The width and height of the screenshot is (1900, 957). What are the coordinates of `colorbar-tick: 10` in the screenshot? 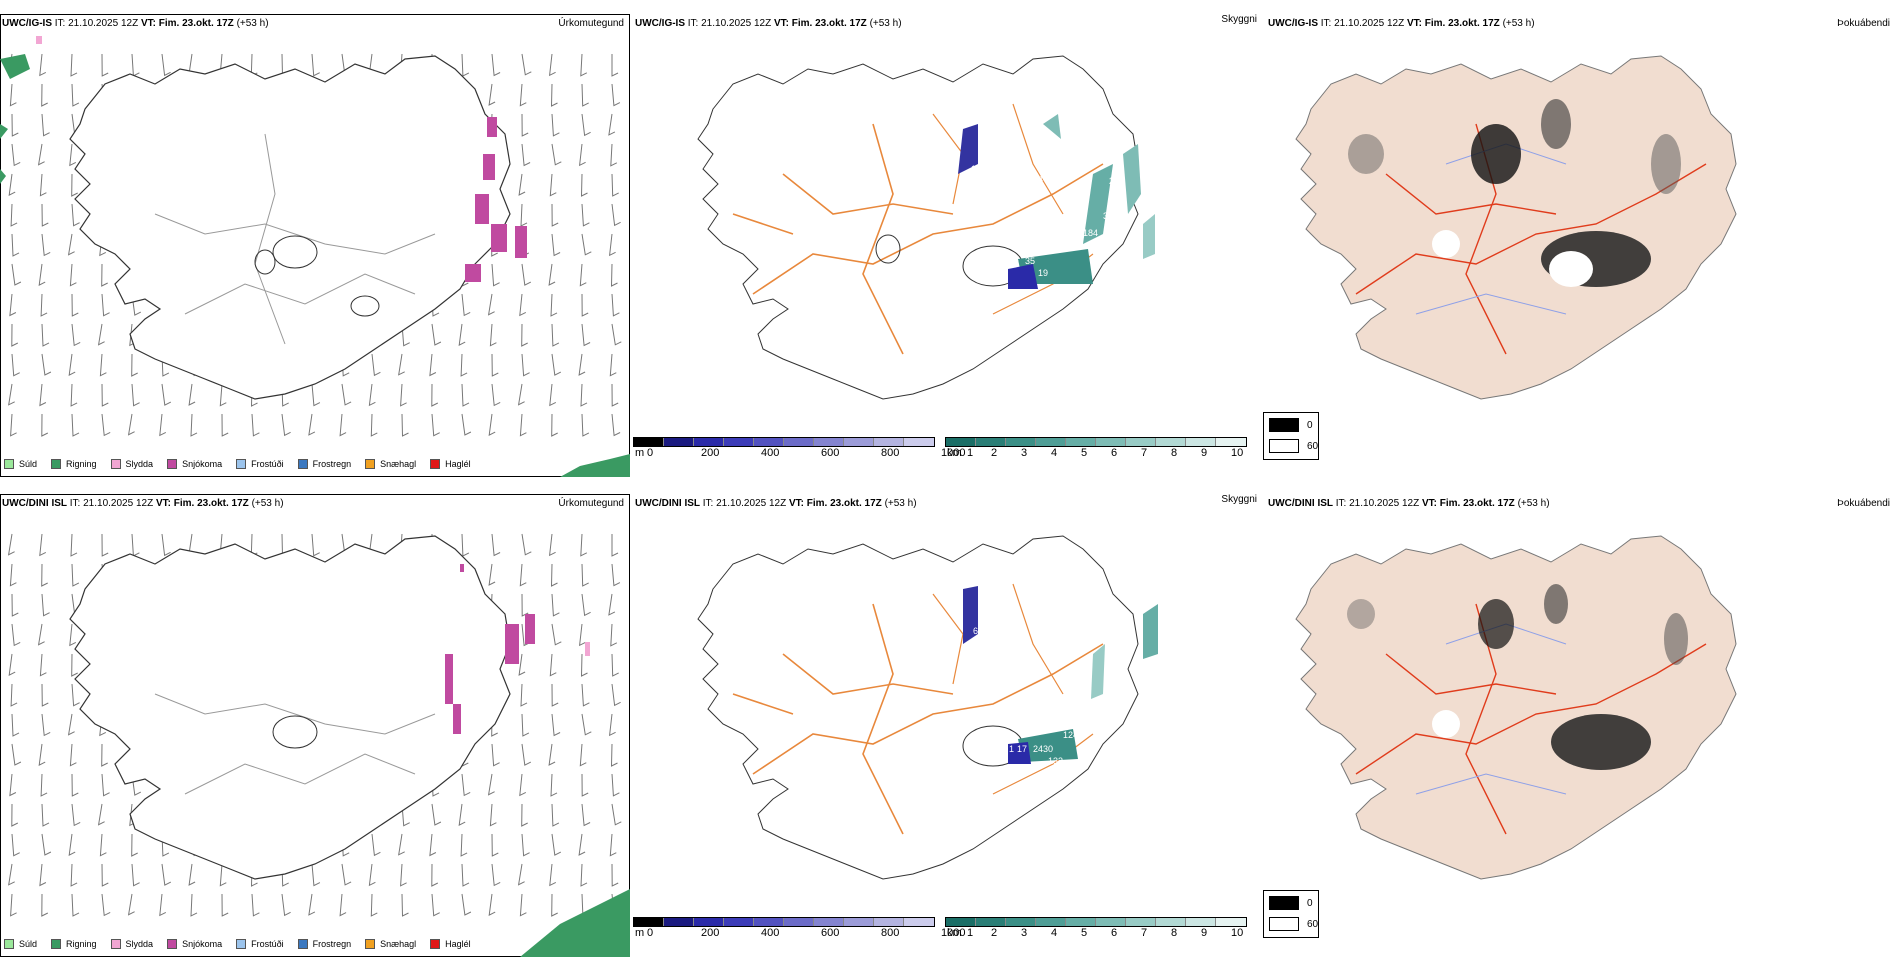 It's located at (1237, 453).